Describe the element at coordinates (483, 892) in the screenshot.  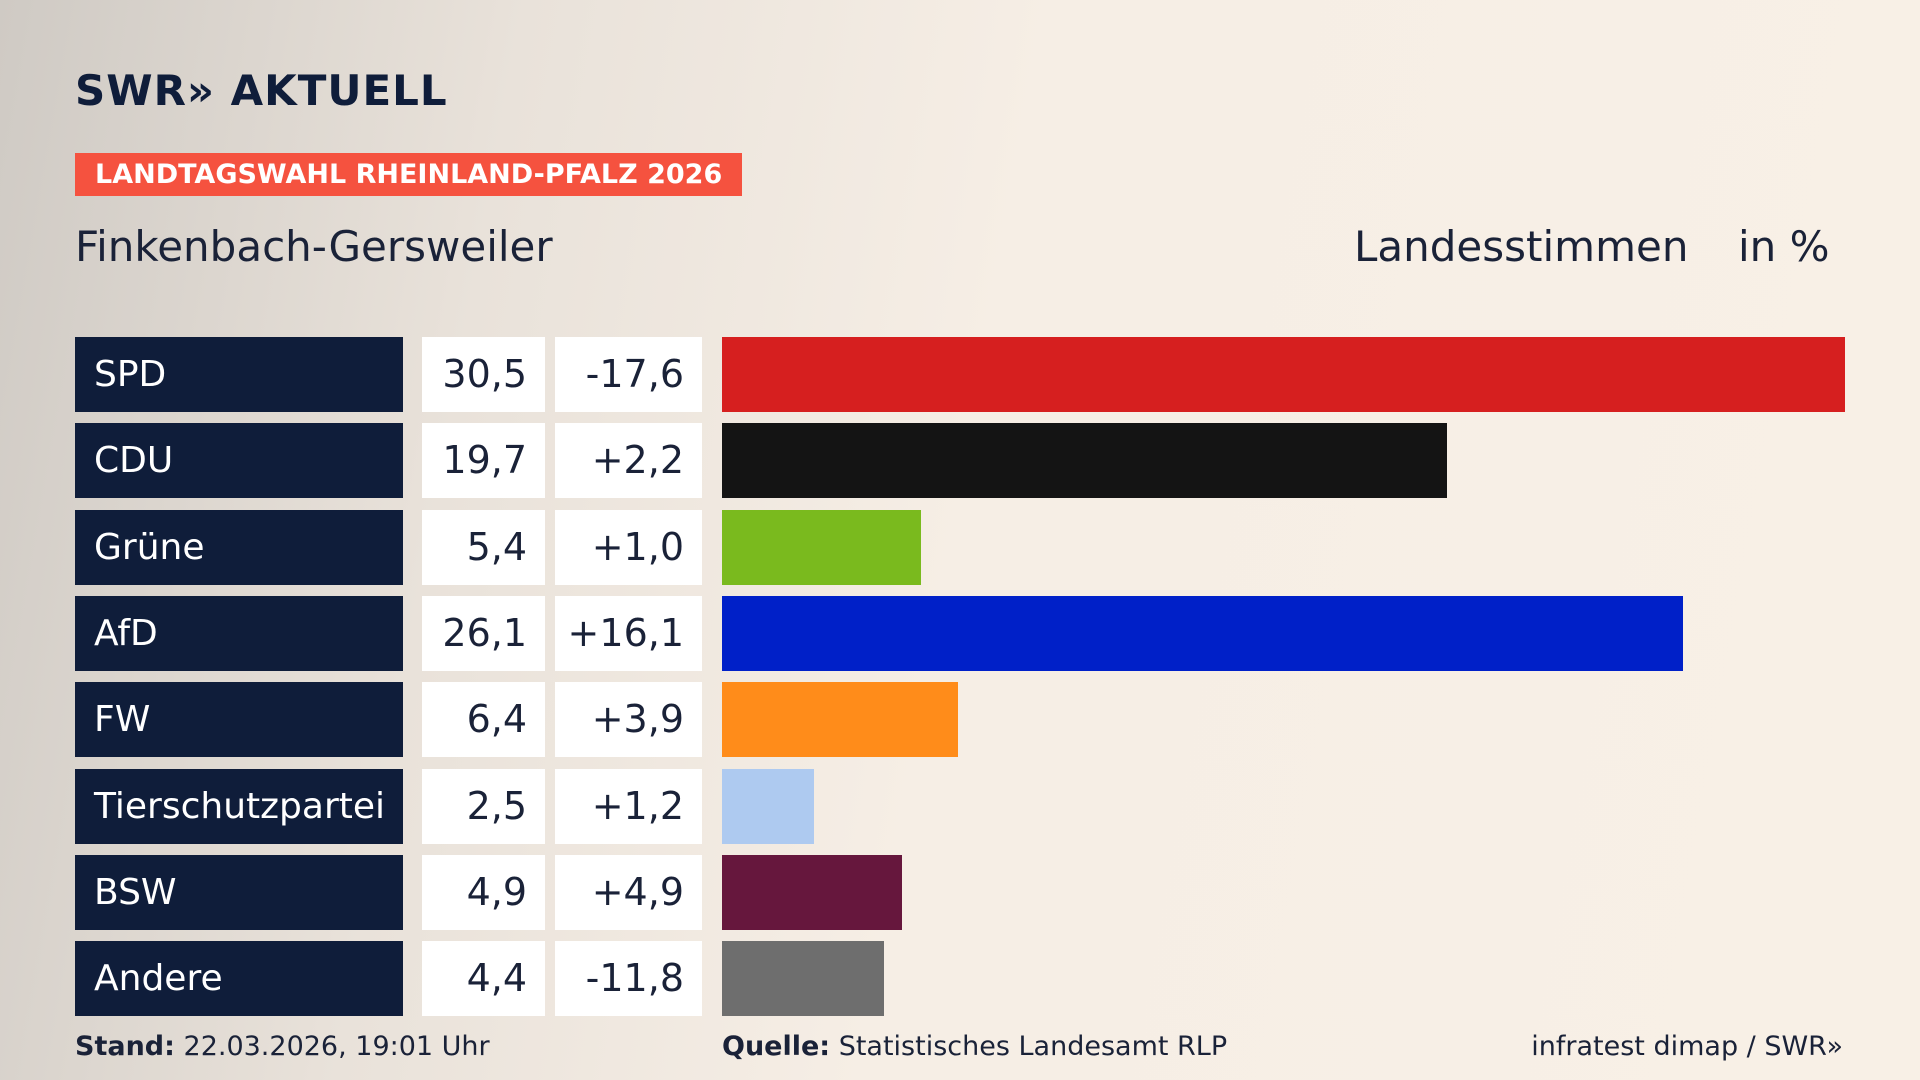
I see `value-label: 4,9` at that location.